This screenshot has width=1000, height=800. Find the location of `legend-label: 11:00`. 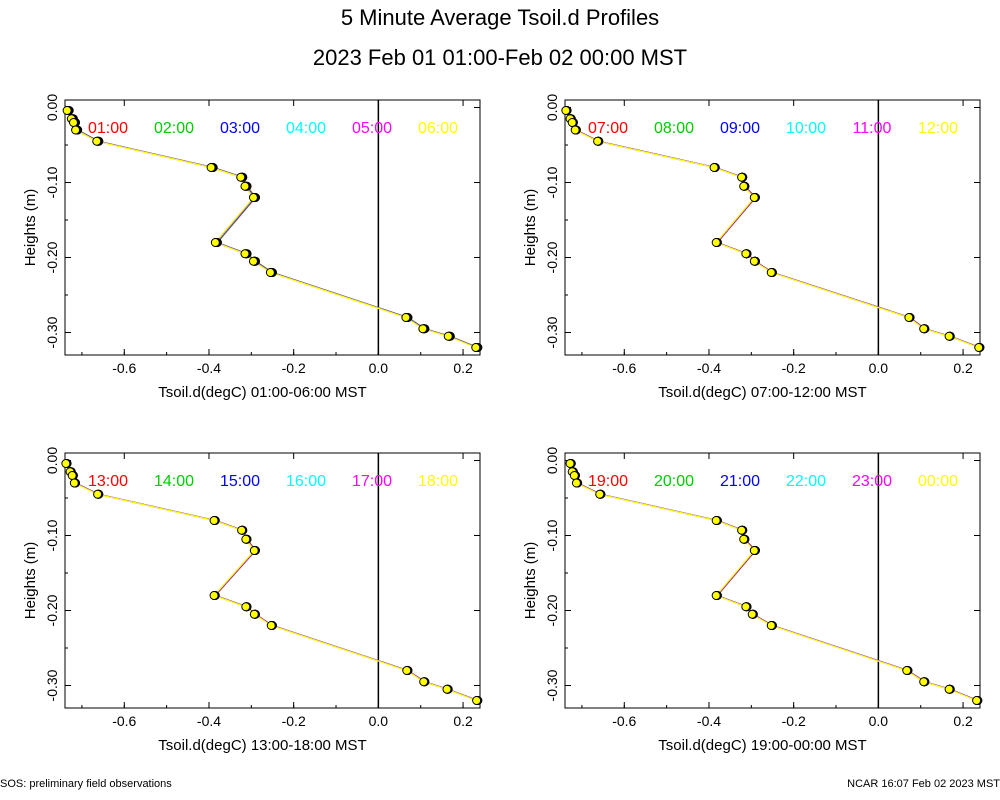

legend-label: 11:00 is located at coordinates (872, 128).